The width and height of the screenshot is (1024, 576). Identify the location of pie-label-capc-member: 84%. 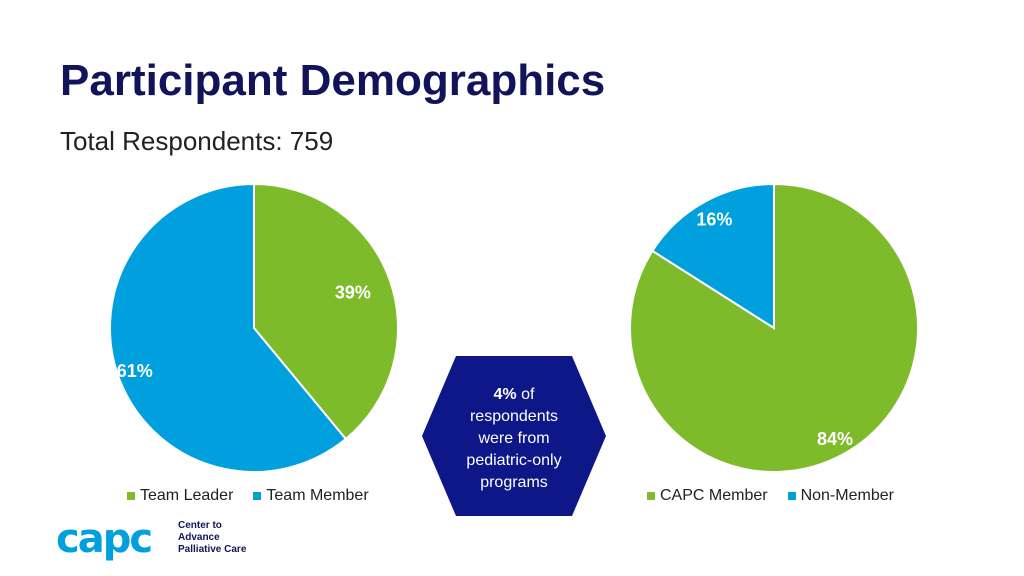
(835, 439).